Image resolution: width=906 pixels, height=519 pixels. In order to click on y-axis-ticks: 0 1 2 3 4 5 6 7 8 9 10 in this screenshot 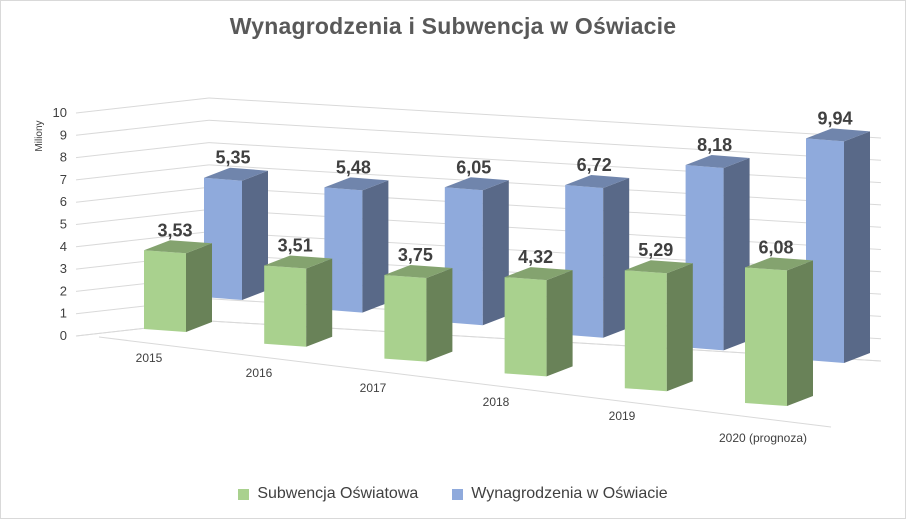, I will do `click(60, 224)`.